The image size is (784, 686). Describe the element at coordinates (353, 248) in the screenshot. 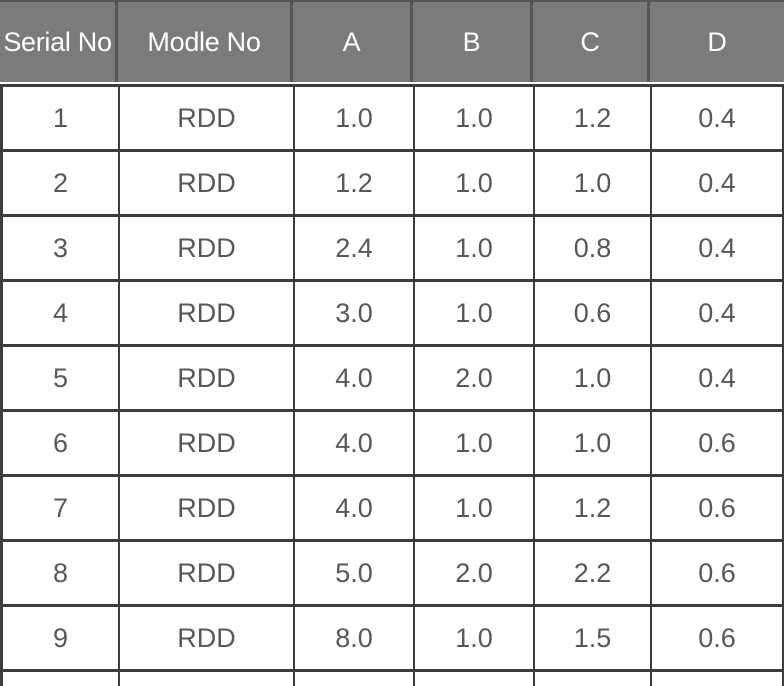

I see `table-cell: 2.4` at that location.